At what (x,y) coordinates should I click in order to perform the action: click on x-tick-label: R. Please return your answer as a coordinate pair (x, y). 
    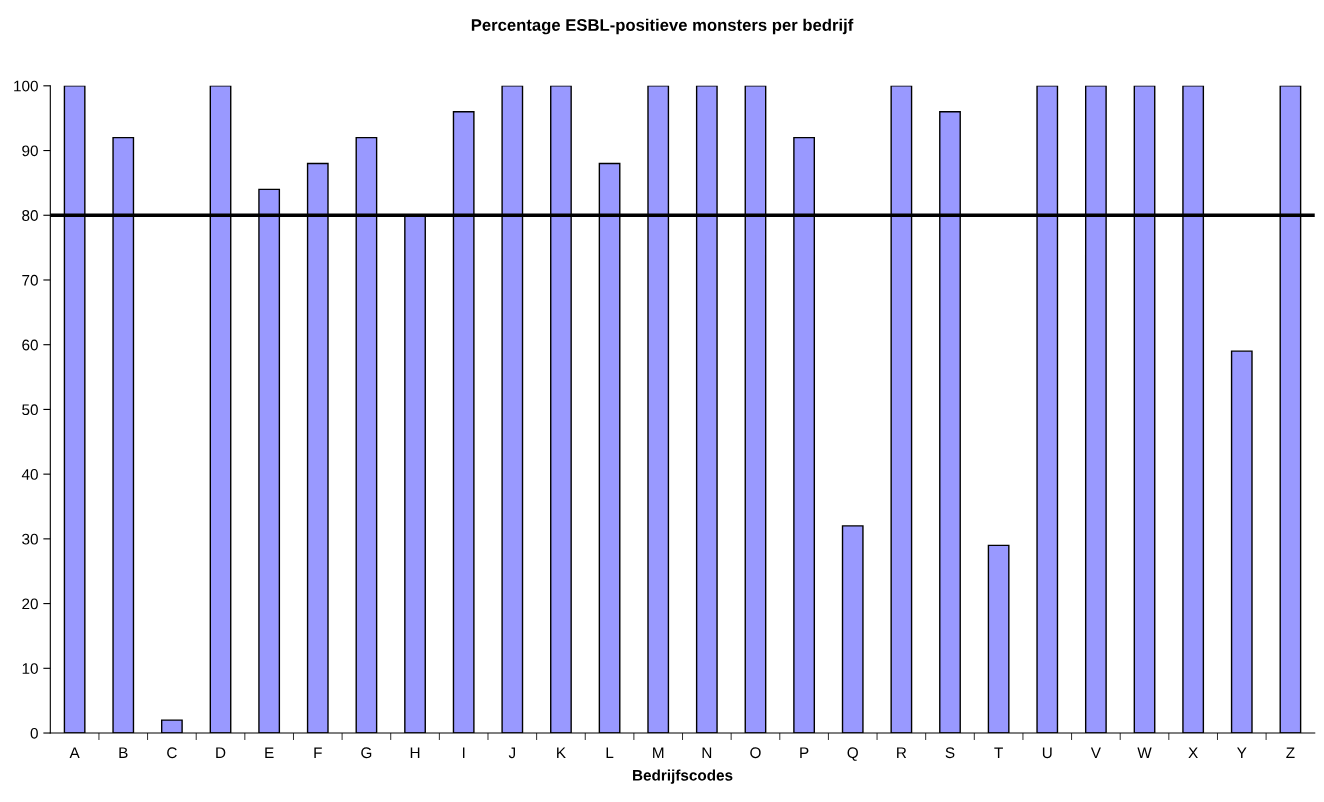
    Looking at the image, I should click on (902, 752).